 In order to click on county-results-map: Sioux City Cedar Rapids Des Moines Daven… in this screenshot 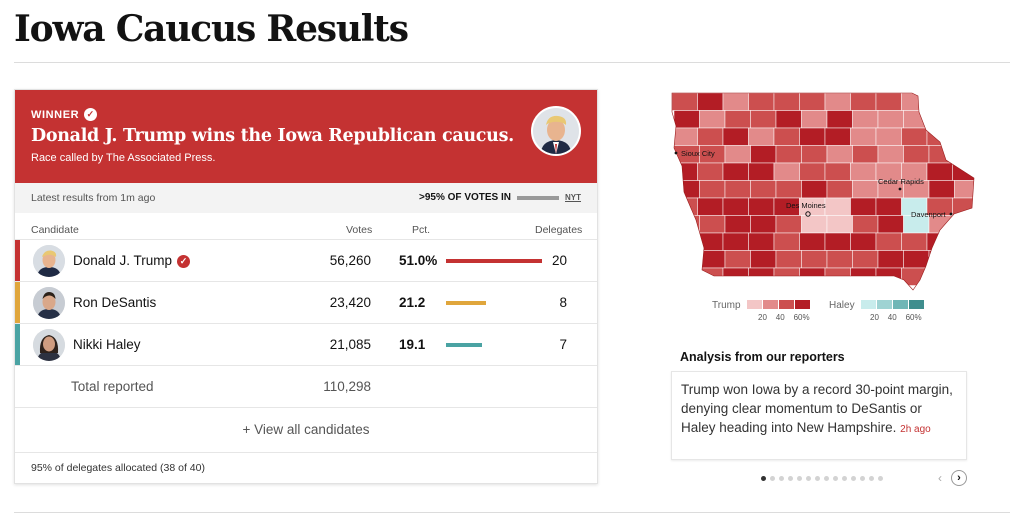, I will do `click(823, 192)`.